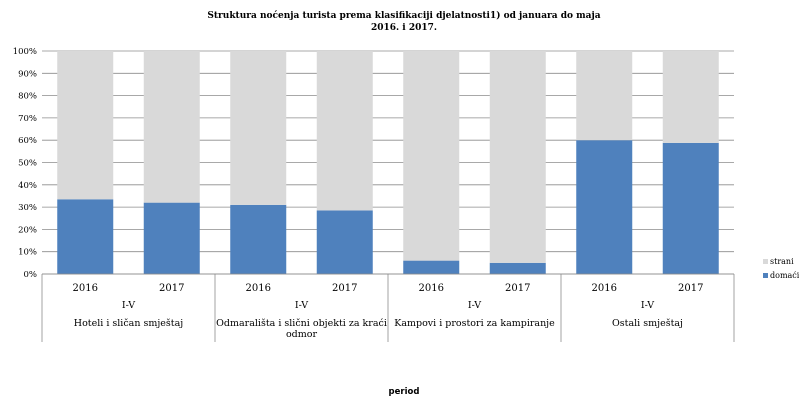 Image resolution: width=799 pixels, height=396 pixels. Describe the element at coordinates (27, 97) in the screenshot. I see `y-tick-label: 80%` at that location.